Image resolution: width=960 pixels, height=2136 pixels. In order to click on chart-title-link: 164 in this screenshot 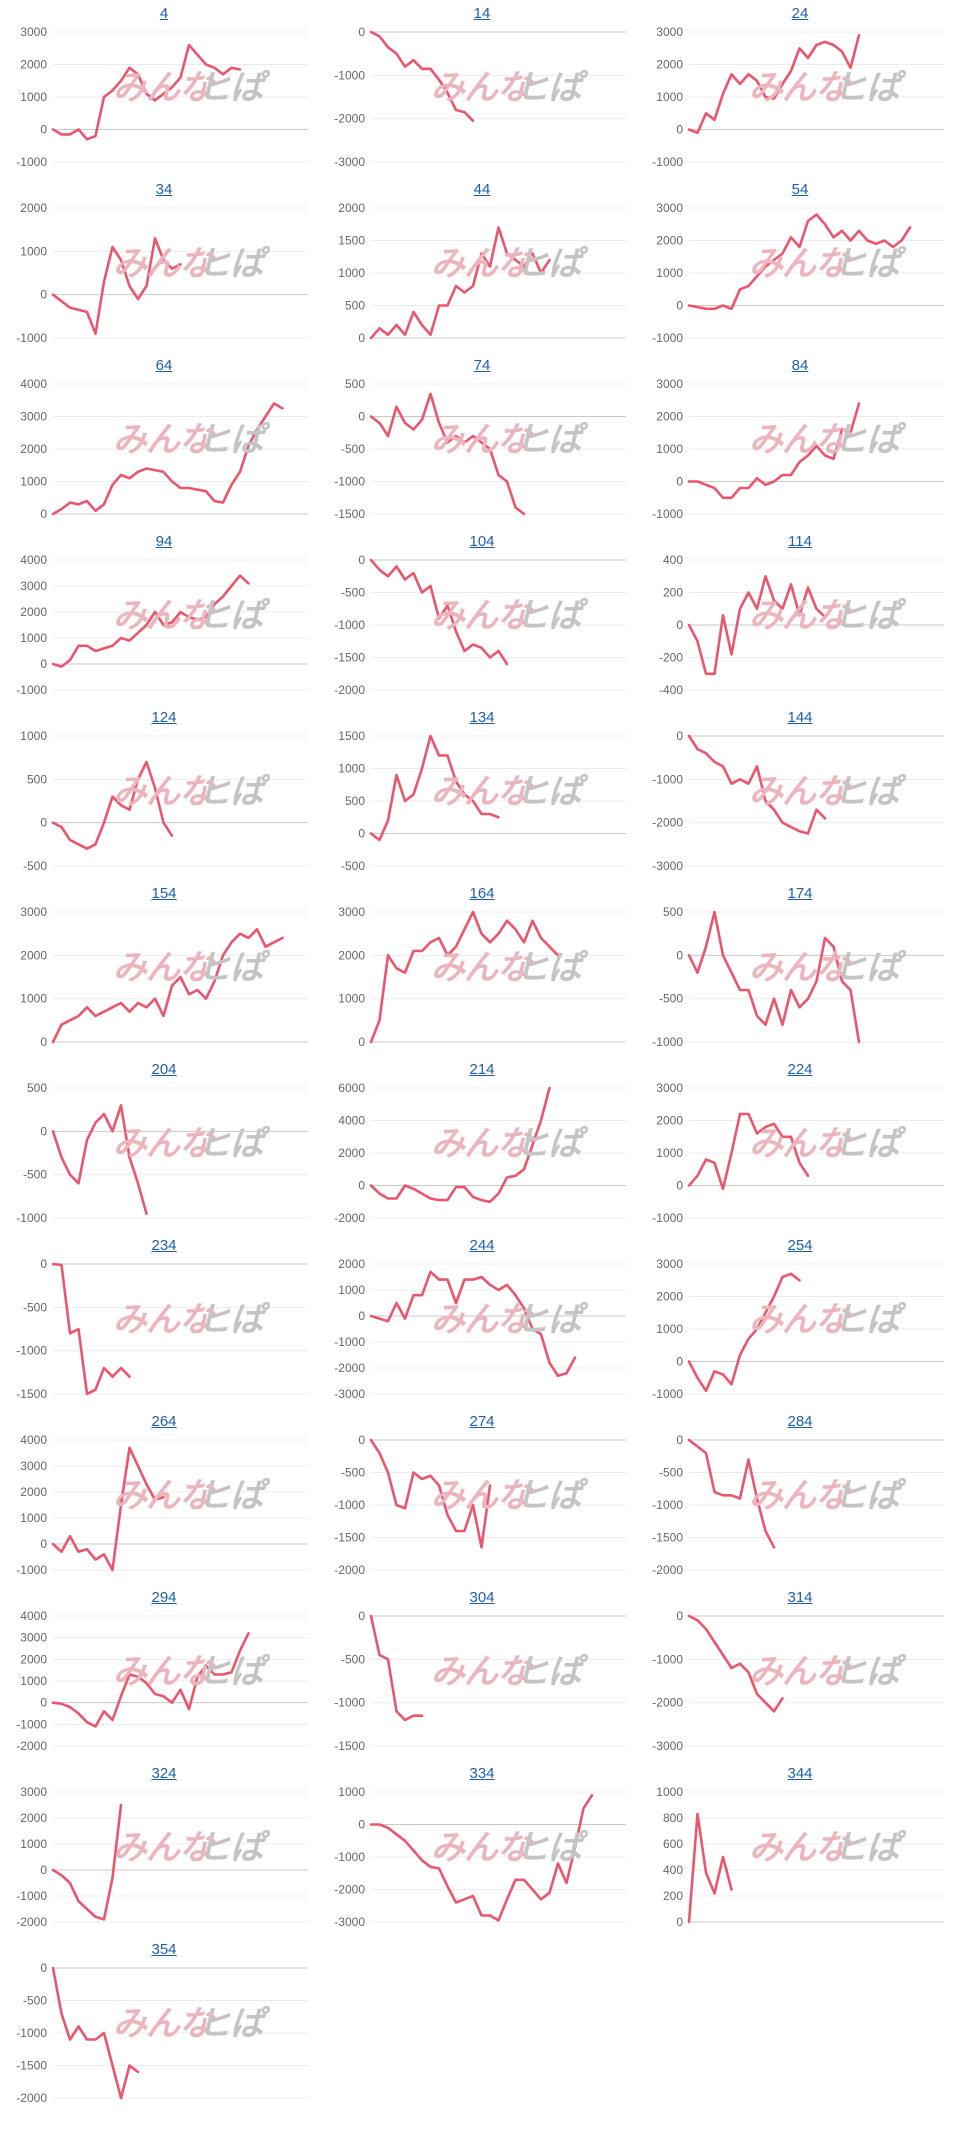, I will do `click(482, 893)`.